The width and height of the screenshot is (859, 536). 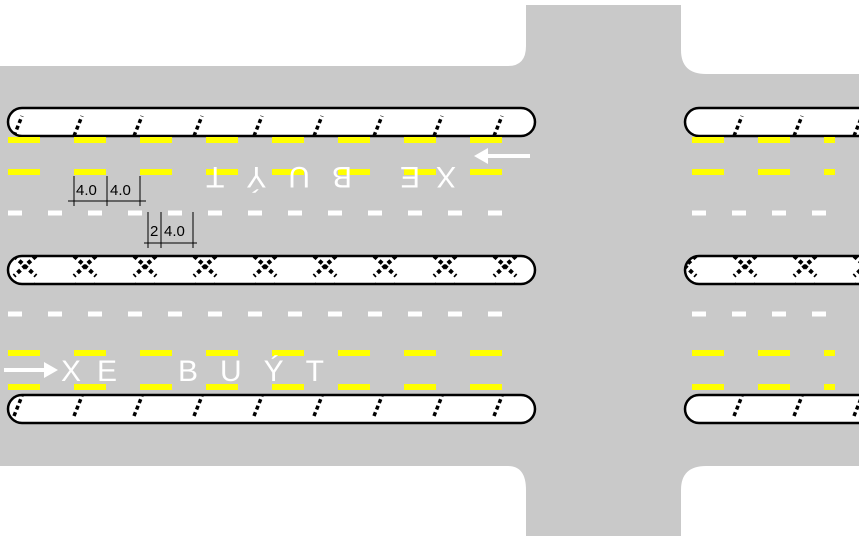 What do you see at coordinates (271, 270) in the screenshot?
I see `island-middle-left` at bounding box center [271, 270].